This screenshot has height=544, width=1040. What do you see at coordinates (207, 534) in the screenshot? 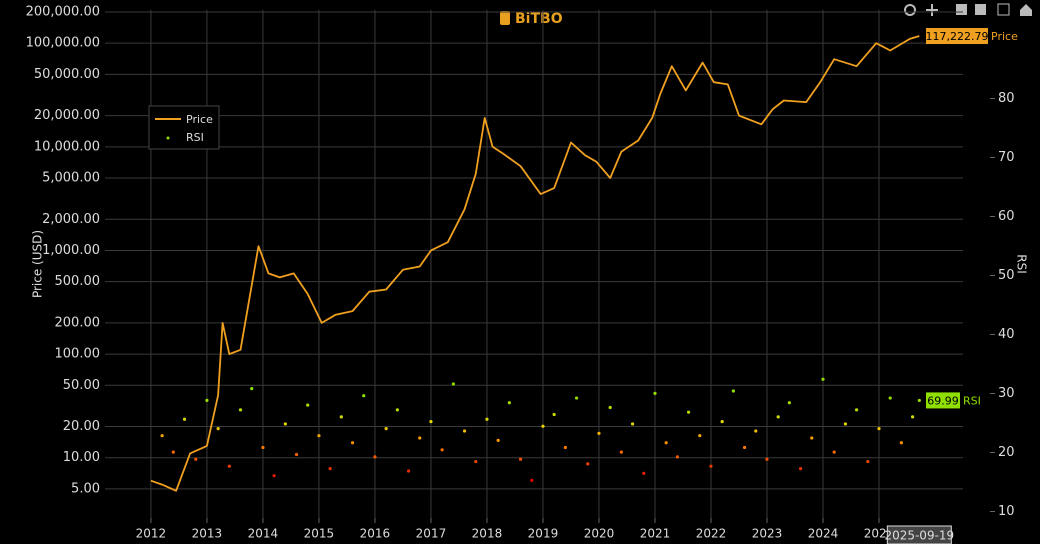
I see `x-tick-label: 2013` at bounding box center [207, 534].